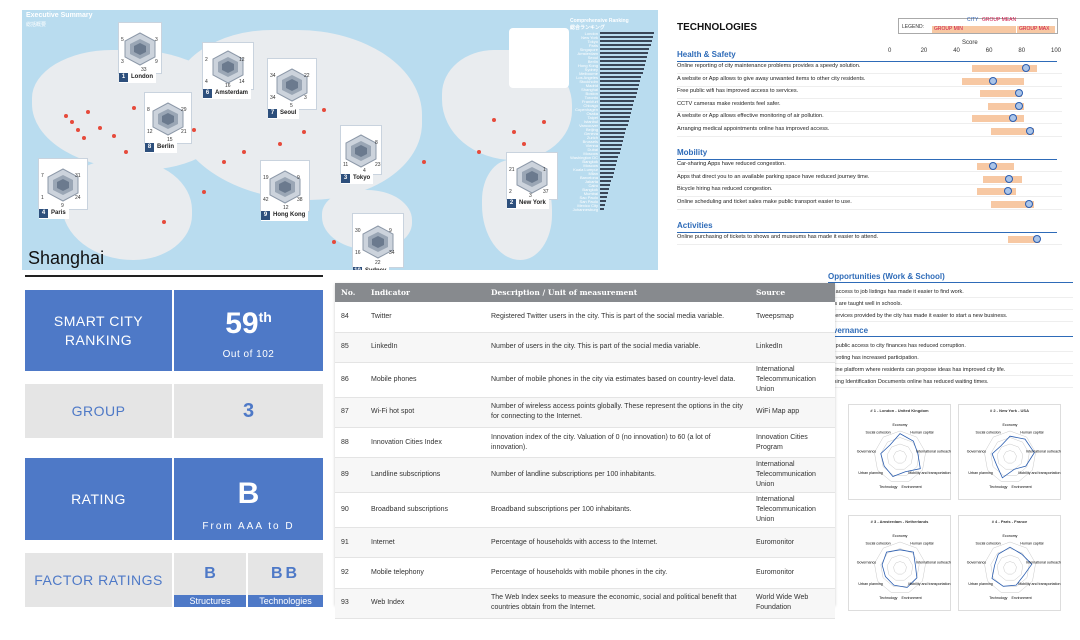 This screenshot has height=640, width=1080. Describe the element at coordinates (1022, 51) in the screenshot. I see `score-tick: 80` at that location.